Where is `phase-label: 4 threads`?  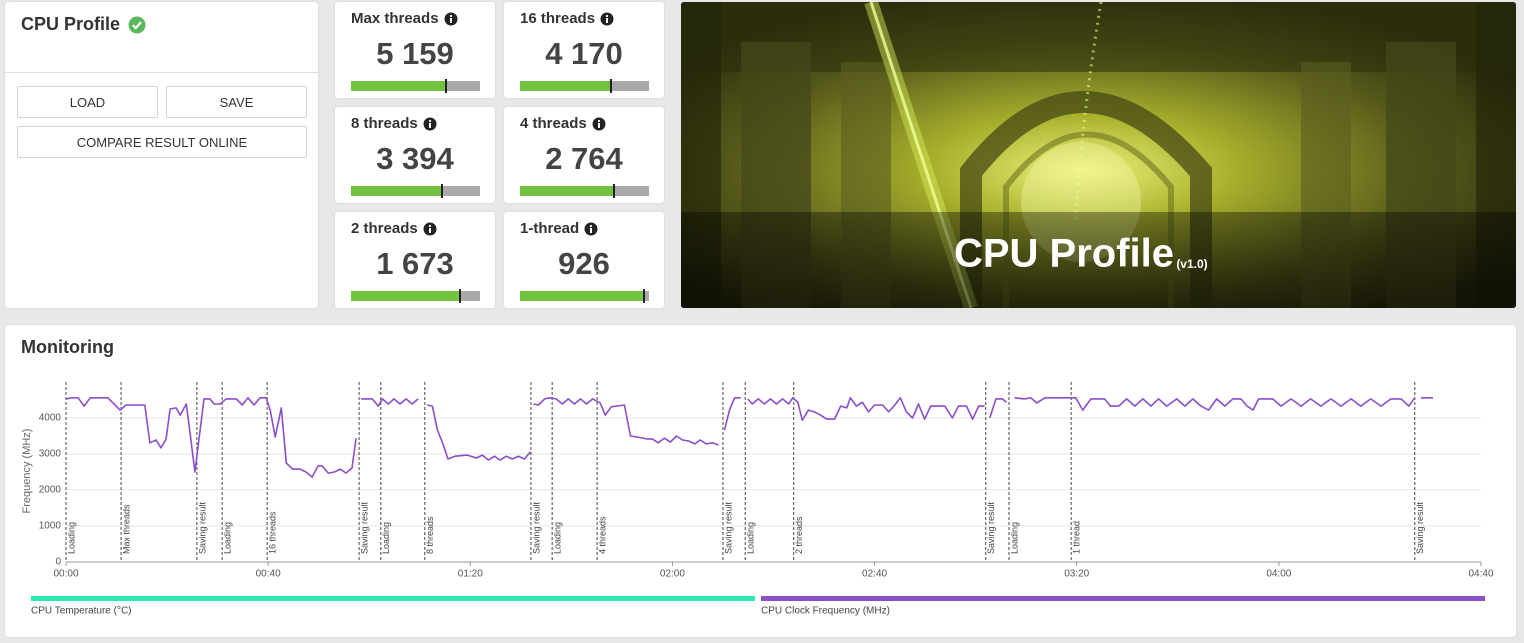
phase-label: 4 threads is located at coordinates (603, 535).